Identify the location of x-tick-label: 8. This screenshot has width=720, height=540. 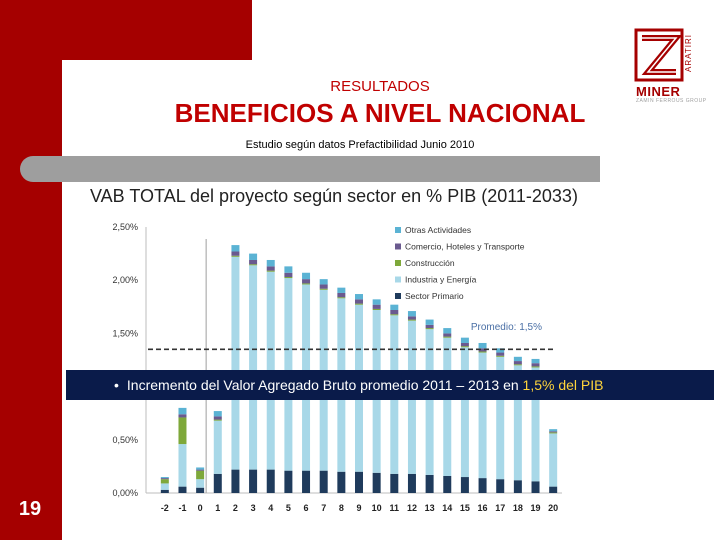
(341, 508).